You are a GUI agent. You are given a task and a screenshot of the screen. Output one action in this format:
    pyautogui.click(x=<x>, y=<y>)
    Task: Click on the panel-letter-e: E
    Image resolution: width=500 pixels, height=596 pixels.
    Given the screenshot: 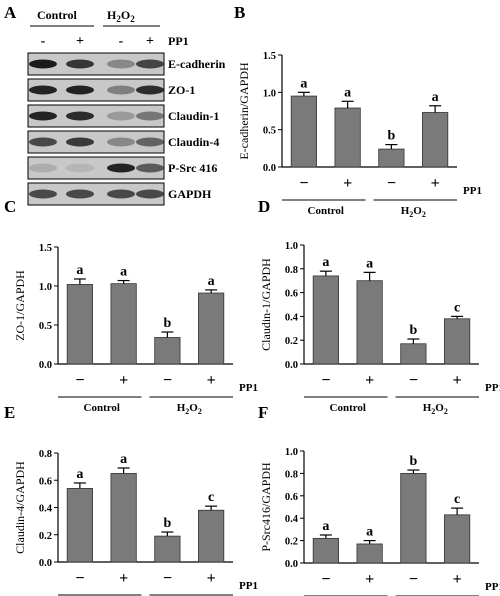 What is the action you would take?
    pyautogui.click(x=9, y=412)
    